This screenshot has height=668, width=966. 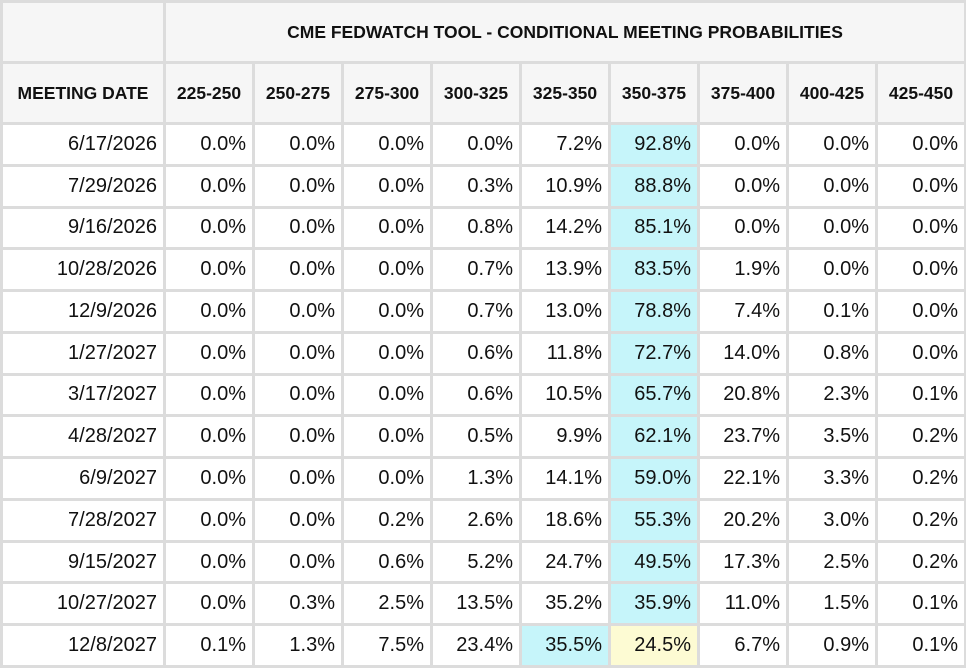 What do you see at coordinates (654, 478) in the screenshot?
I see `probability-cell: 59.0%` at bounding box center [654, 478].